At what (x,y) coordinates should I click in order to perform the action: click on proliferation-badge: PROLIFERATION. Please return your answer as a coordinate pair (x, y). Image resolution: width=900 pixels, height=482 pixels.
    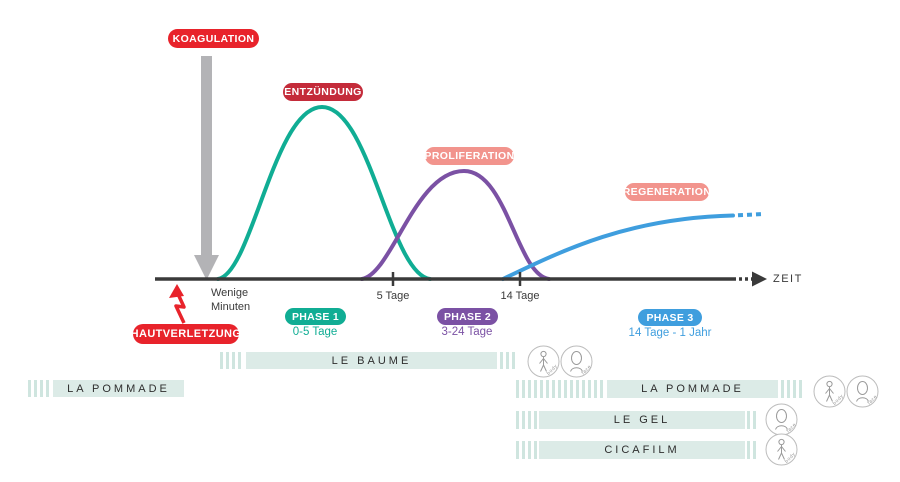
    Looking at the image, I should click on (469, 156).